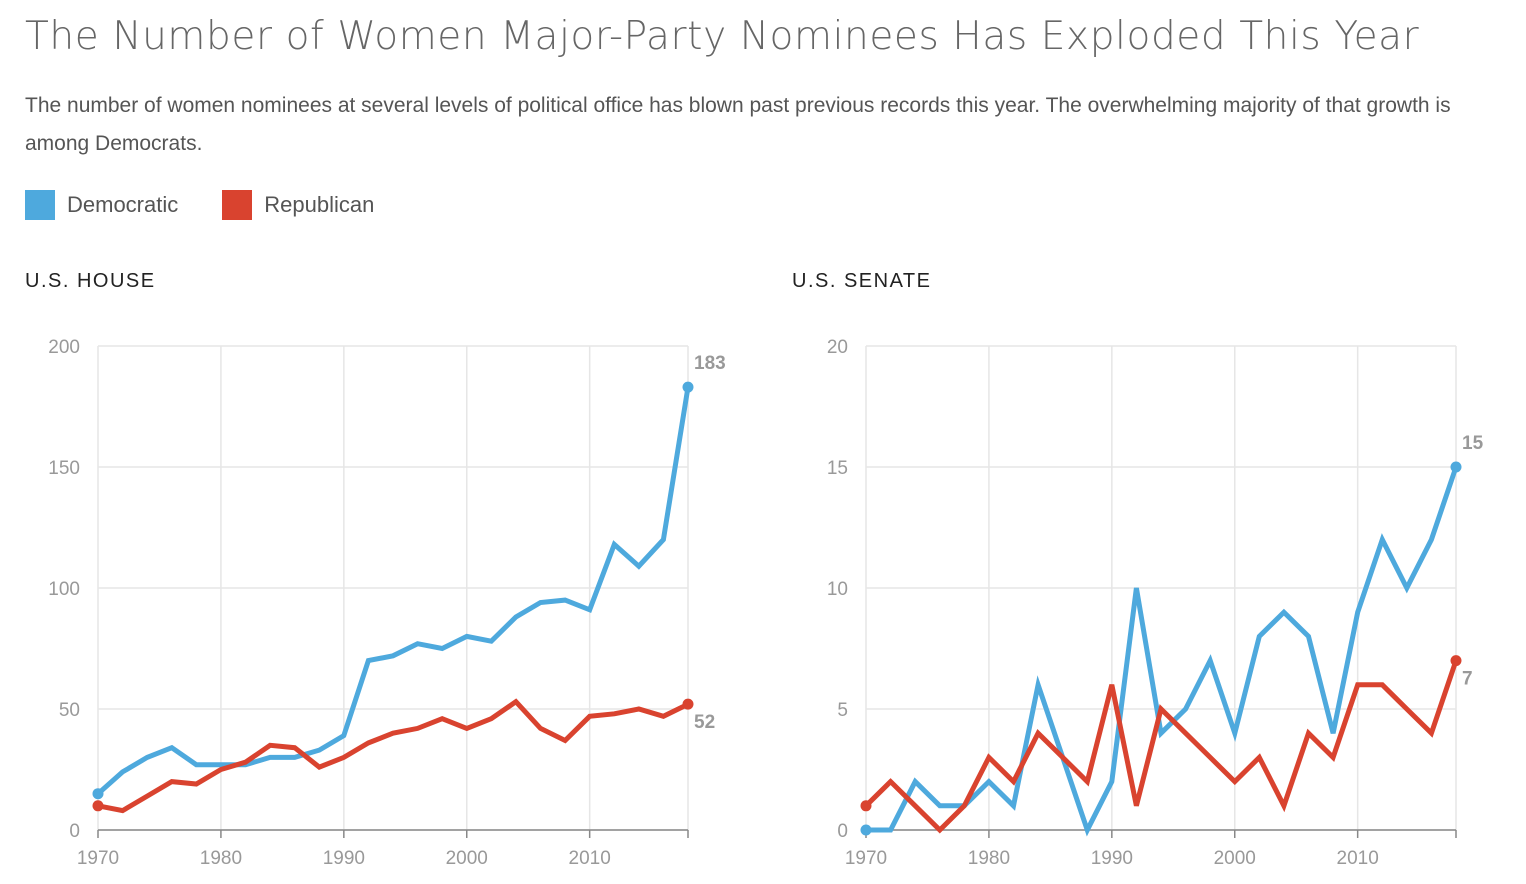 This screenshot has height=884, width=1526. Describe the element at coordinates (90, 281) in the screenshot. I see `house-panel-title: U.S. HOUSE` at that location.